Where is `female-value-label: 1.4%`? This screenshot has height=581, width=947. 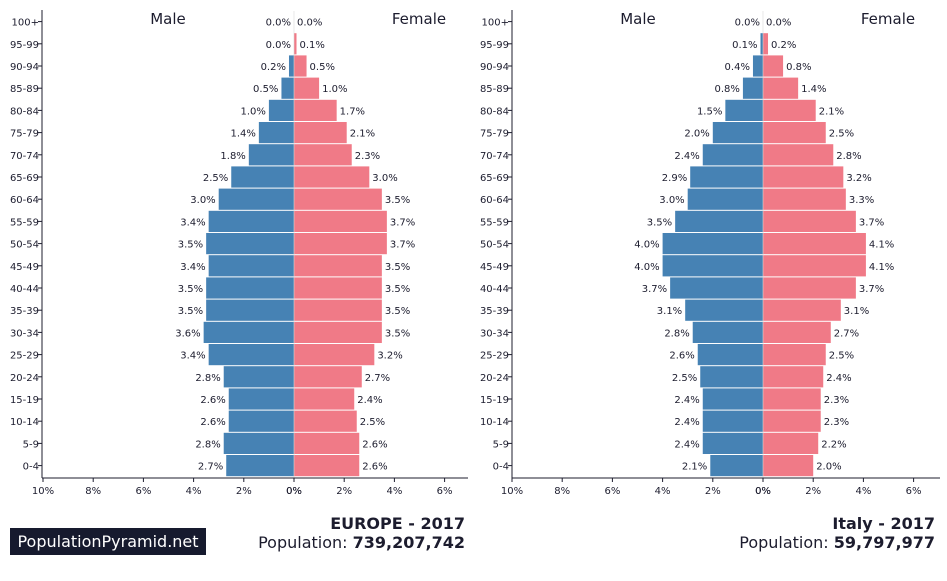 female-value-label: 1.4% is located at coordinates (813, 89).